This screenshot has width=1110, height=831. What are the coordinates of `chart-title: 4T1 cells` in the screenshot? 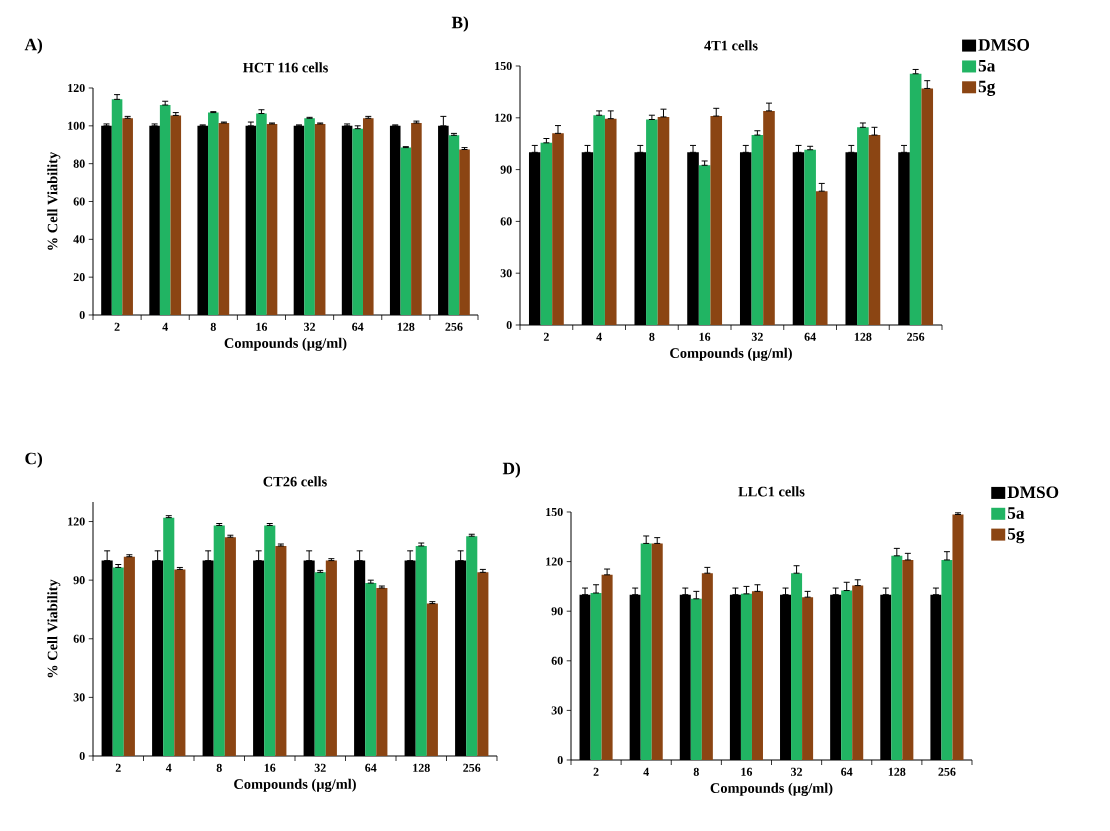 It's located at (731, 45).